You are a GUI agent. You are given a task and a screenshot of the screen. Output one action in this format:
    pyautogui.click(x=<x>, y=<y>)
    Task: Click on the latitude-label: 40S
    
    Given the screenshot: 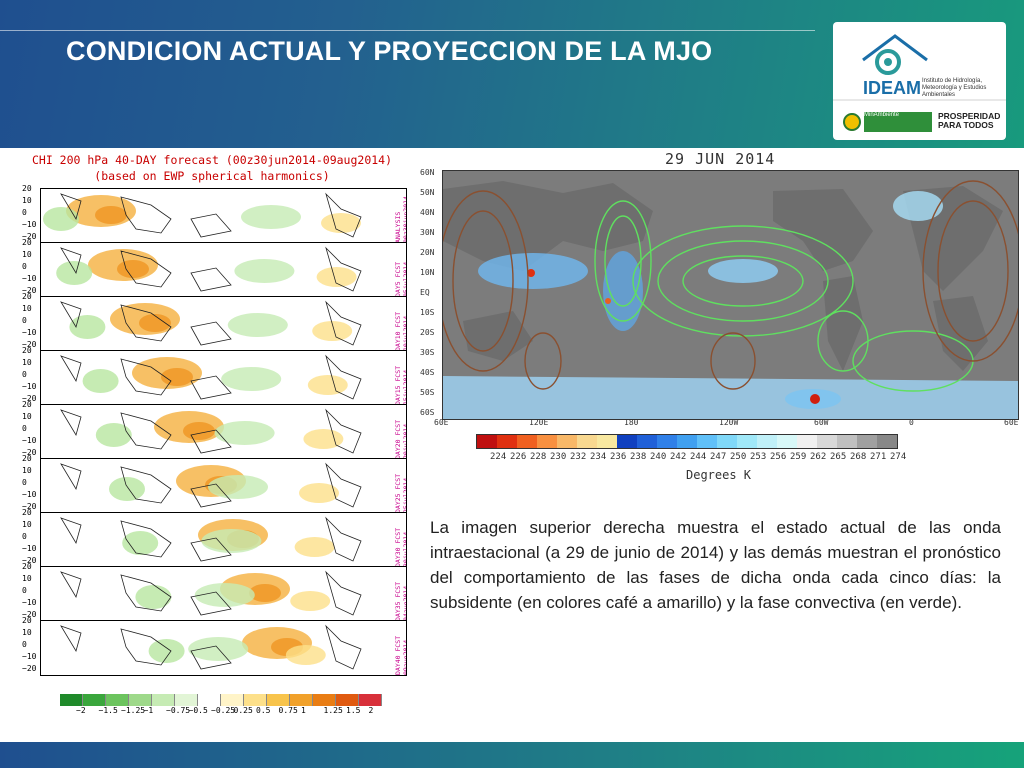 What is the action you would take?
    pyautogui.click(x=427, y=372)
    